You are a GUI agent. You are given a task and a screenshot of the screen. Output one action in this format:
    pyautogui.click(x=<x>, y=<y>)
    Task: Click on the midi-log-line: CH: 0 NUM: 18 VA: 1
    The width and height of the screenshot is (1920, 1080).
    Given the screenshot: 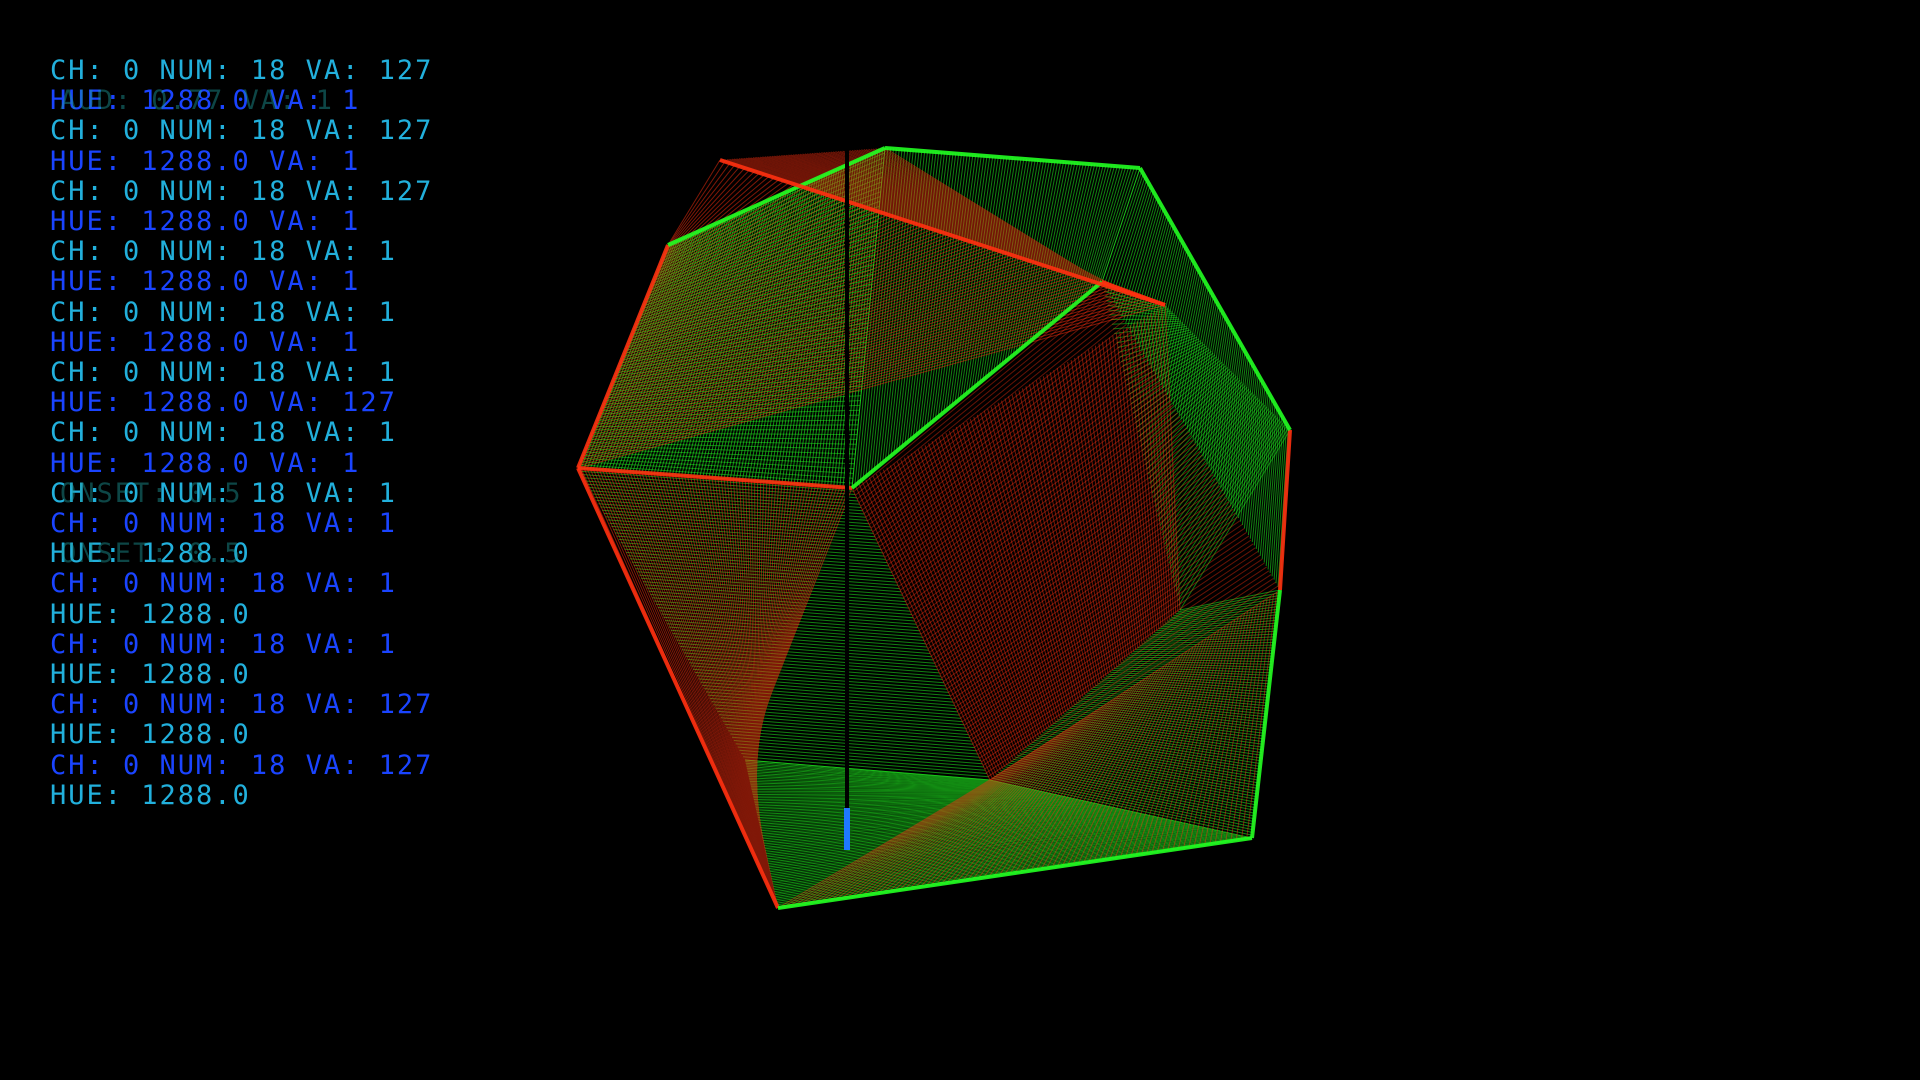 What is the action you would take?
    pyautogui.click(x=223, y=584)
    